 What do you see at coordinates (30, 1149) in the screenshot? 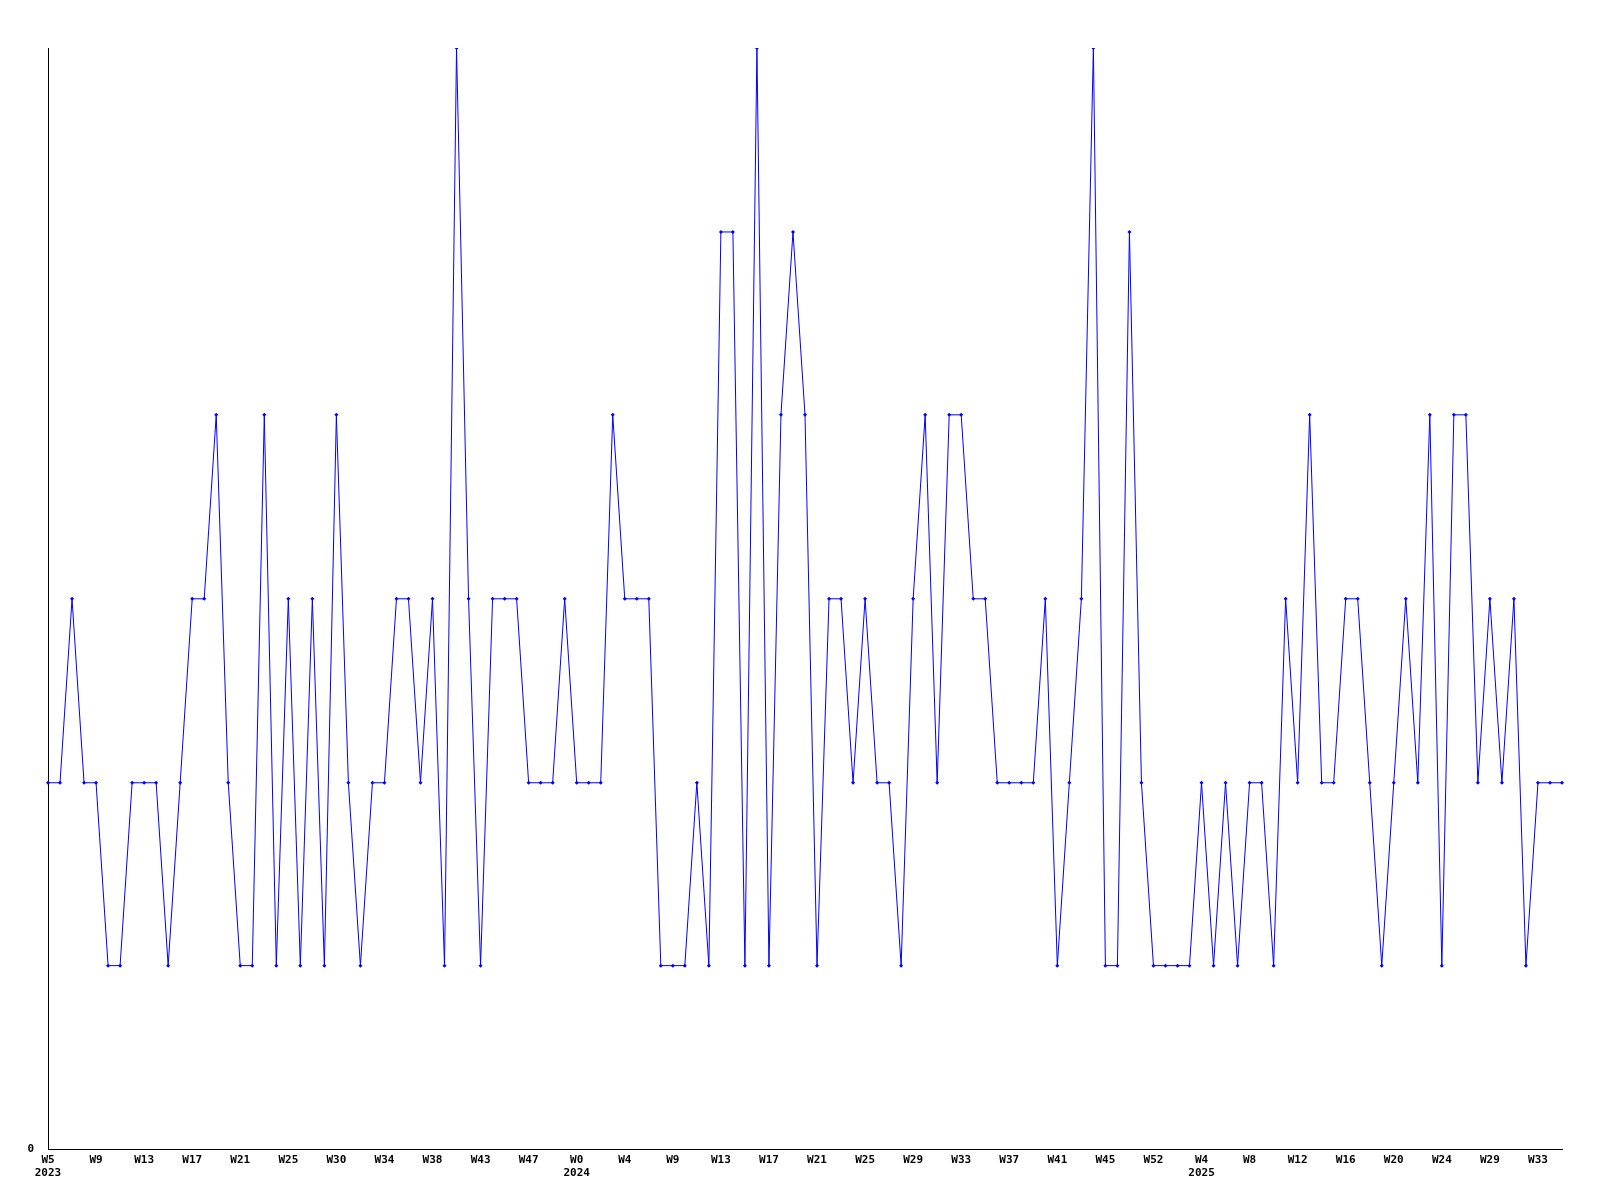
I see `text: 0` at bounding box center [30, 1149].